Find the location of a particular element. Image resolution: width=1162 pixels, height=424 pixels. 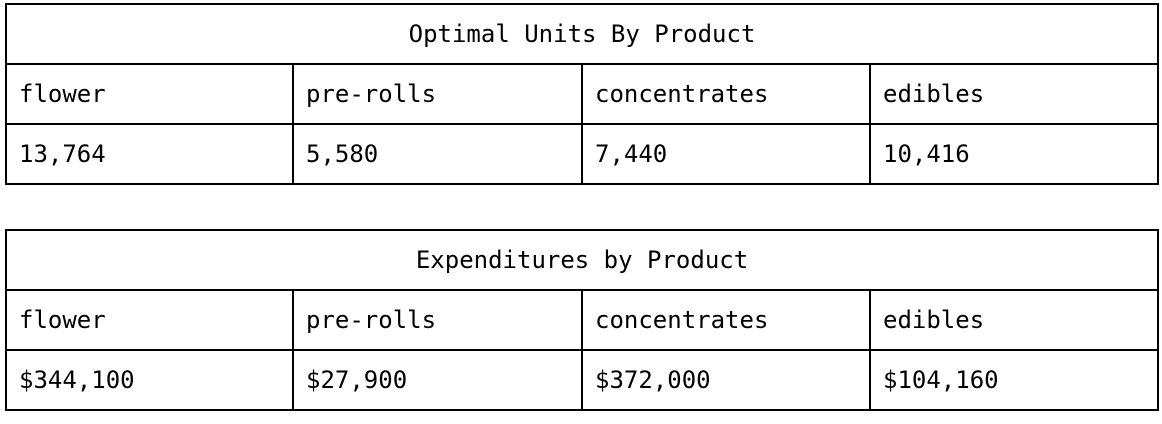

table-title-row: Optimal Units By Product is located at coordinates (582, 34).